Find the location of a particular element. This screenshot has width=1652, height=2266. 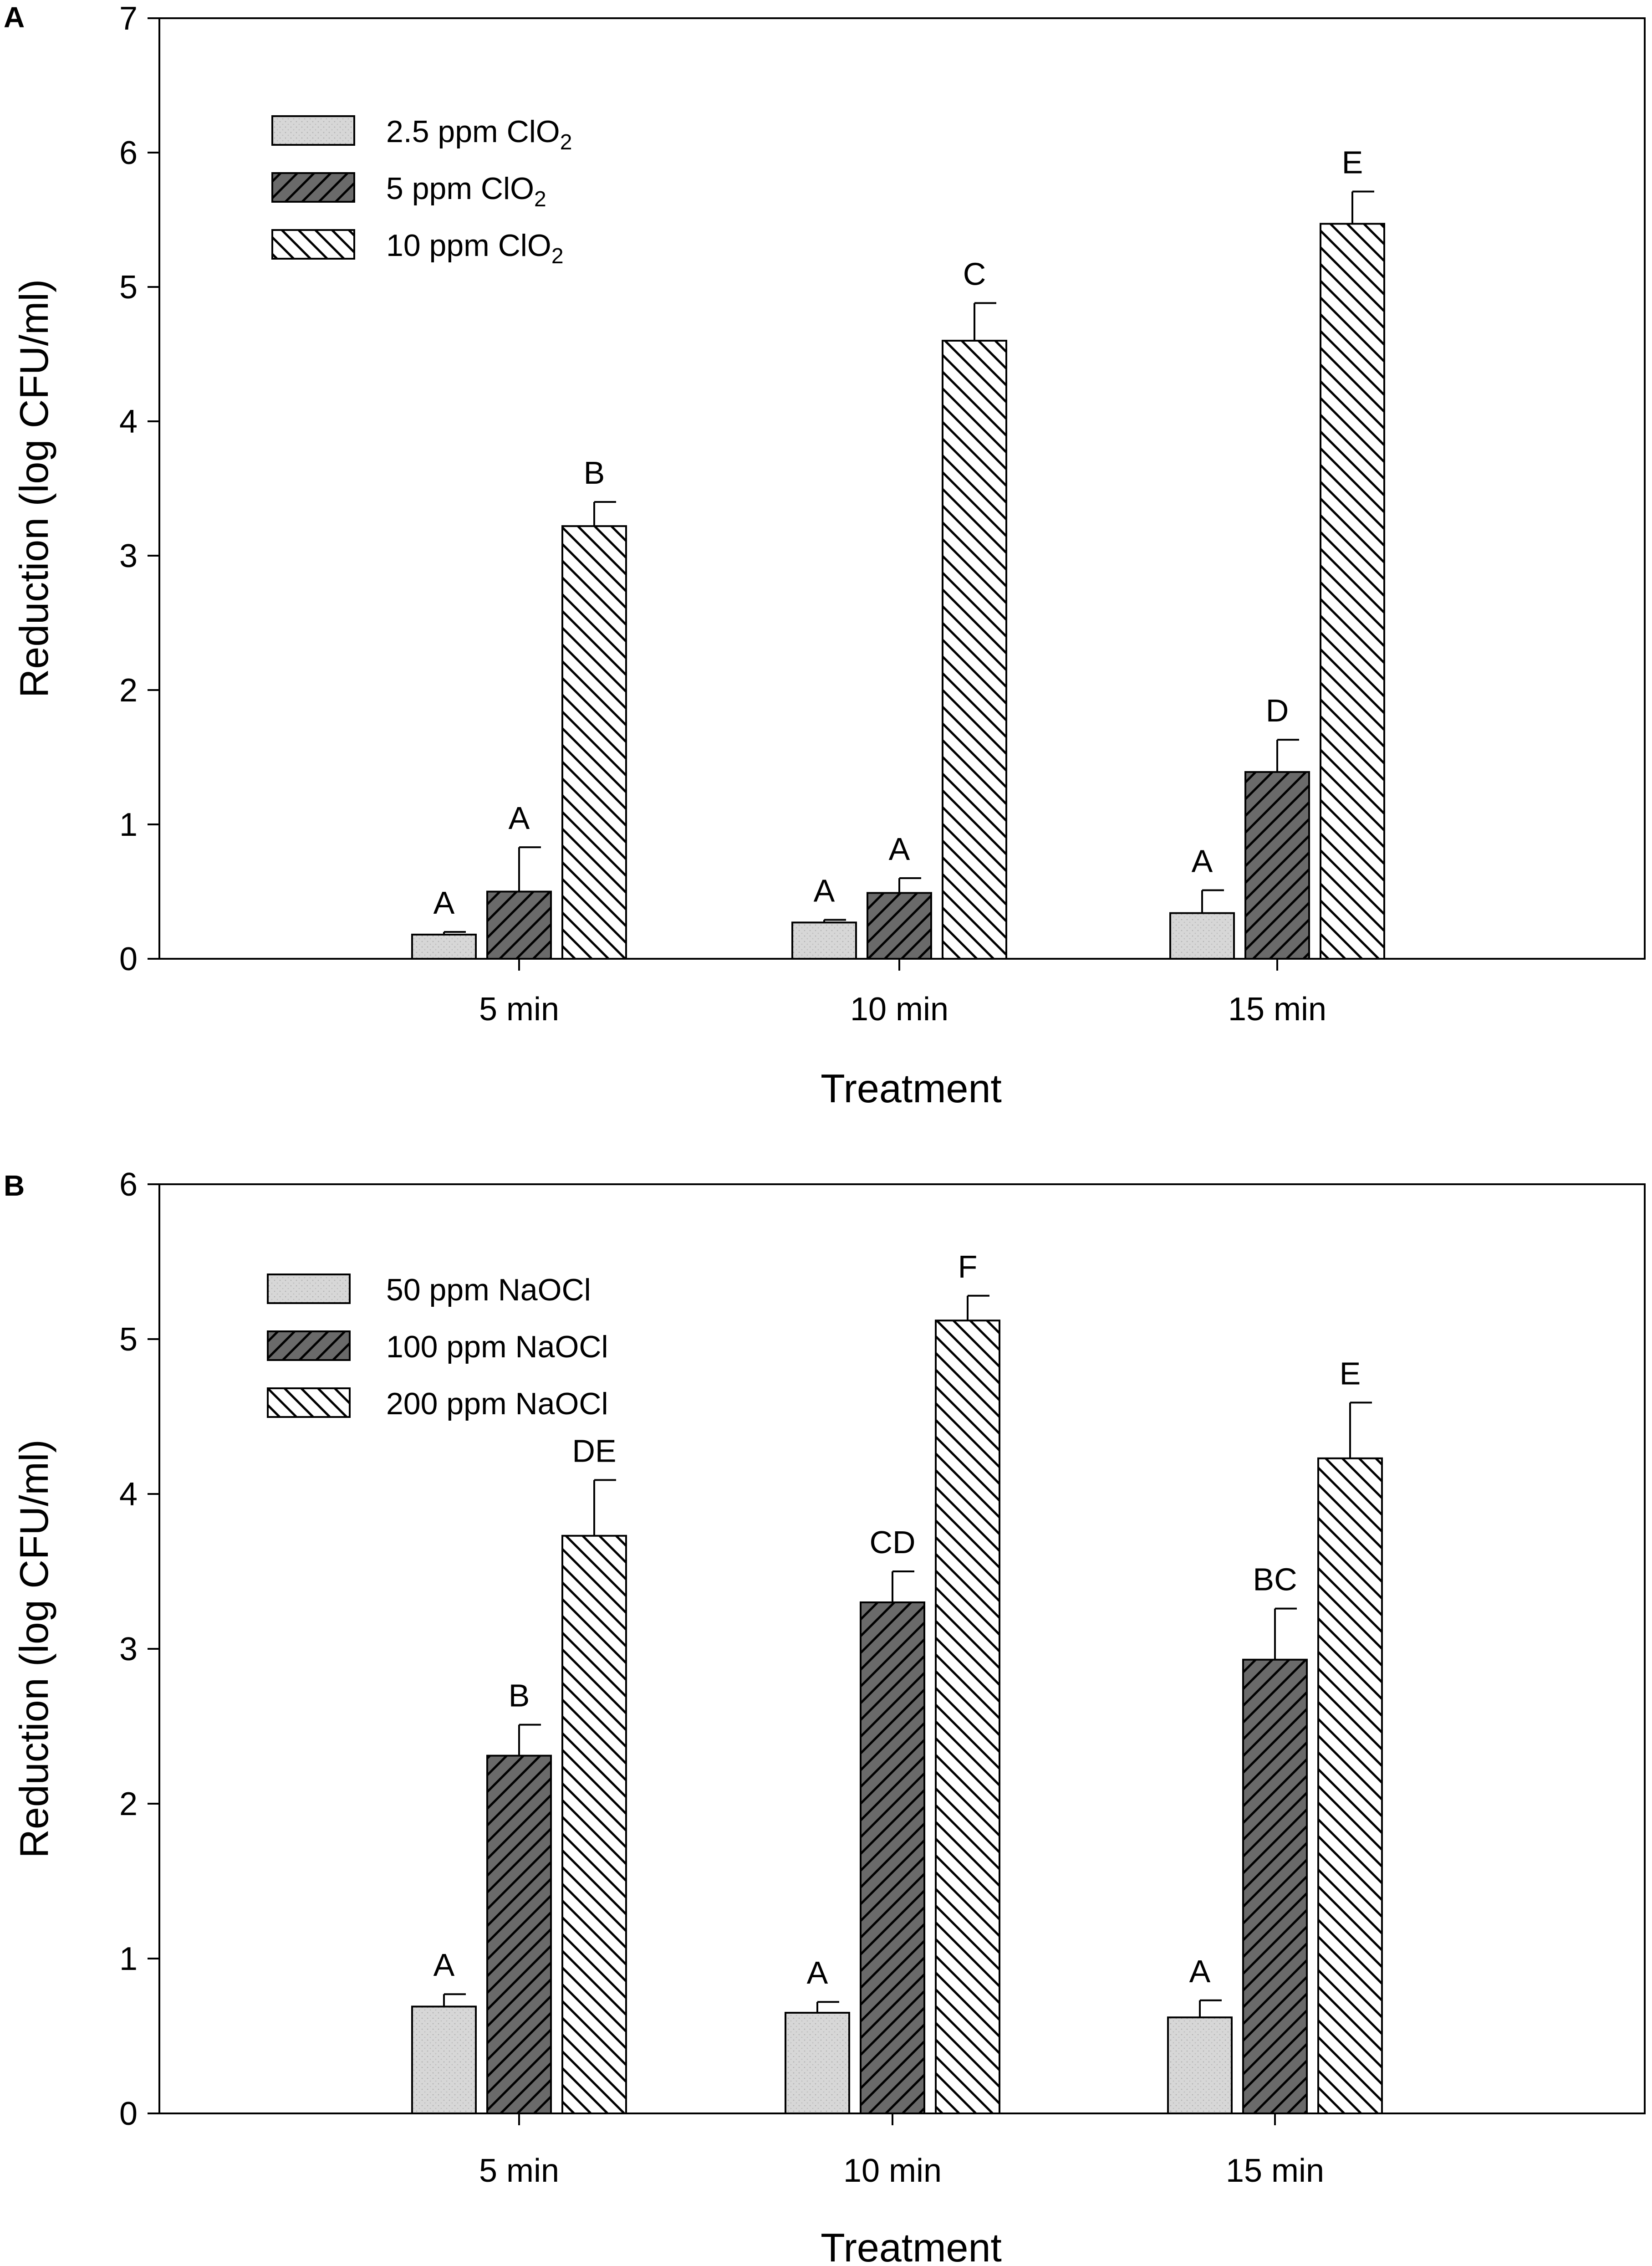

y-tick-label: 7 is located at coordinates (128, 19).